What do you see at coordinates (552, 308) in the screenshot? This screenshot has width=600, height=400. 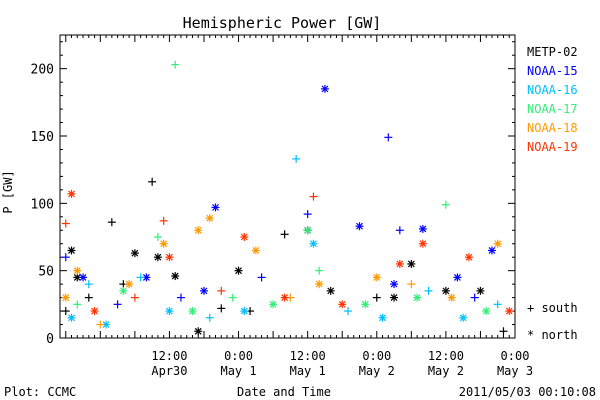 I see `marker-legend-item: + south` at bounding box center [552, 308].